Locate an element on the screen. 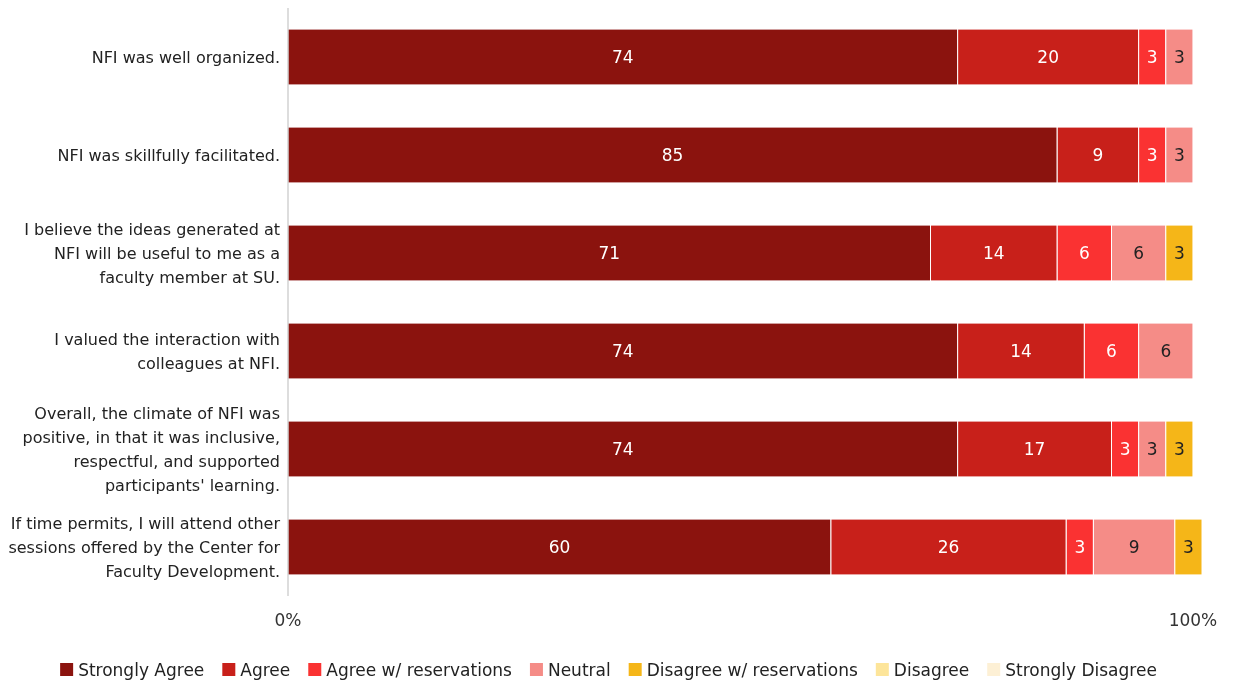 This screenshot has width=1235, height=684. legend-label: Agree is located at coordinates (265, 669).